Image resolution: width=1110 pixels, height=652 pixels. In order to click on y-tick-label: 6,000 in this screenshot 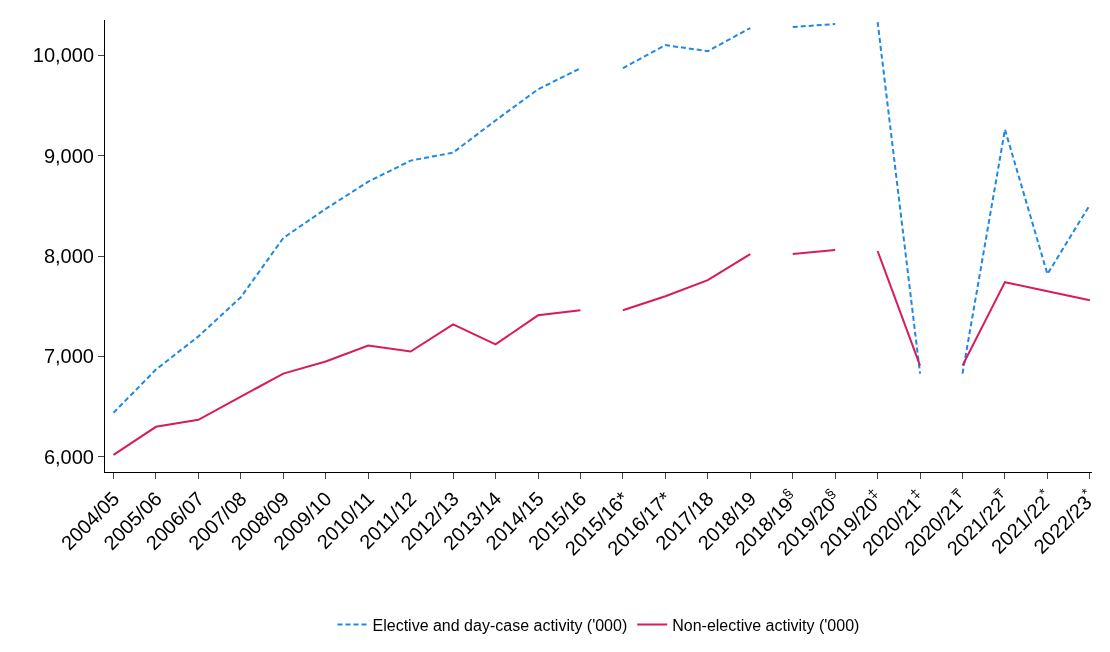, I will do `click(68, 456)`.